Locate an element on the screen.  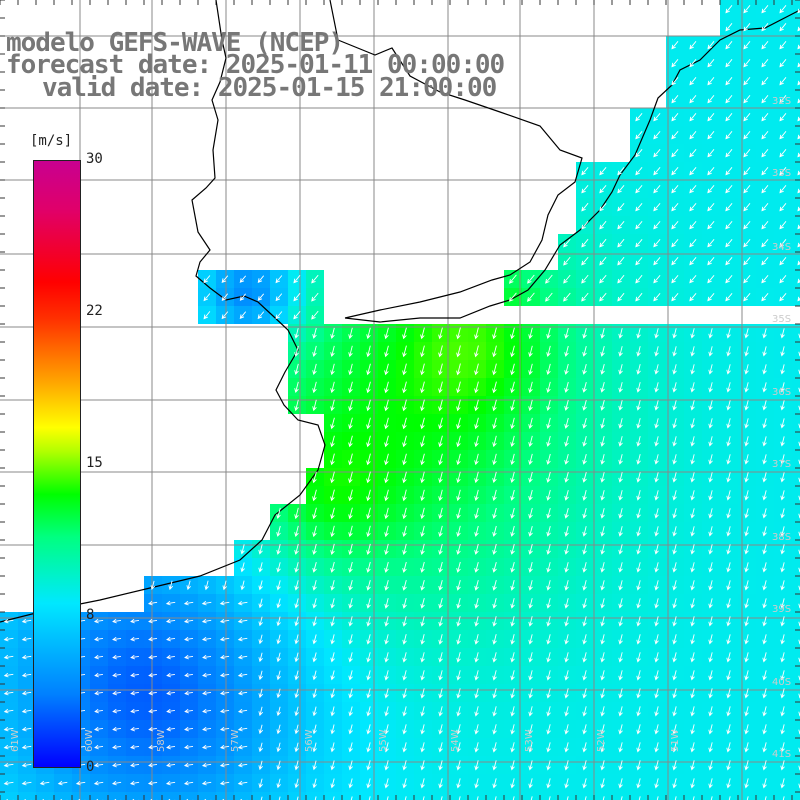
latitude-label: 38S is located at coordinates (781, 537).